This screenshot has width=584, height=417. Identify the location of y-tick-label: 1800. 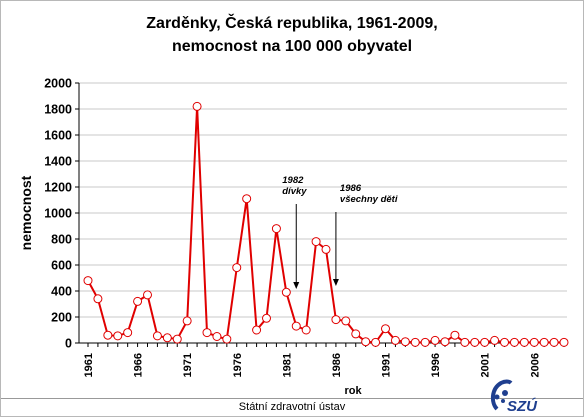
(58, 110).